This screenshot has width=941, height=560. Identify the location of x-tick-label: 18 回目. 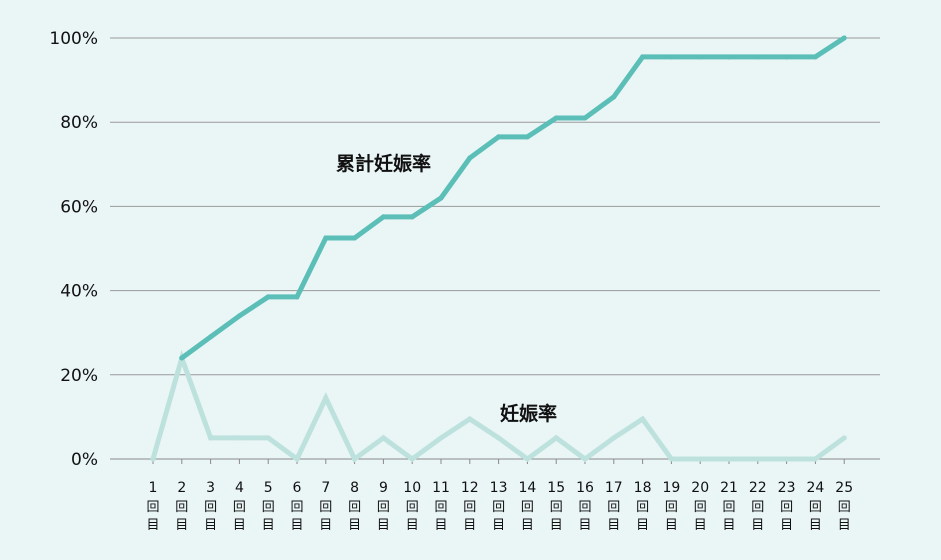
(643, 506).